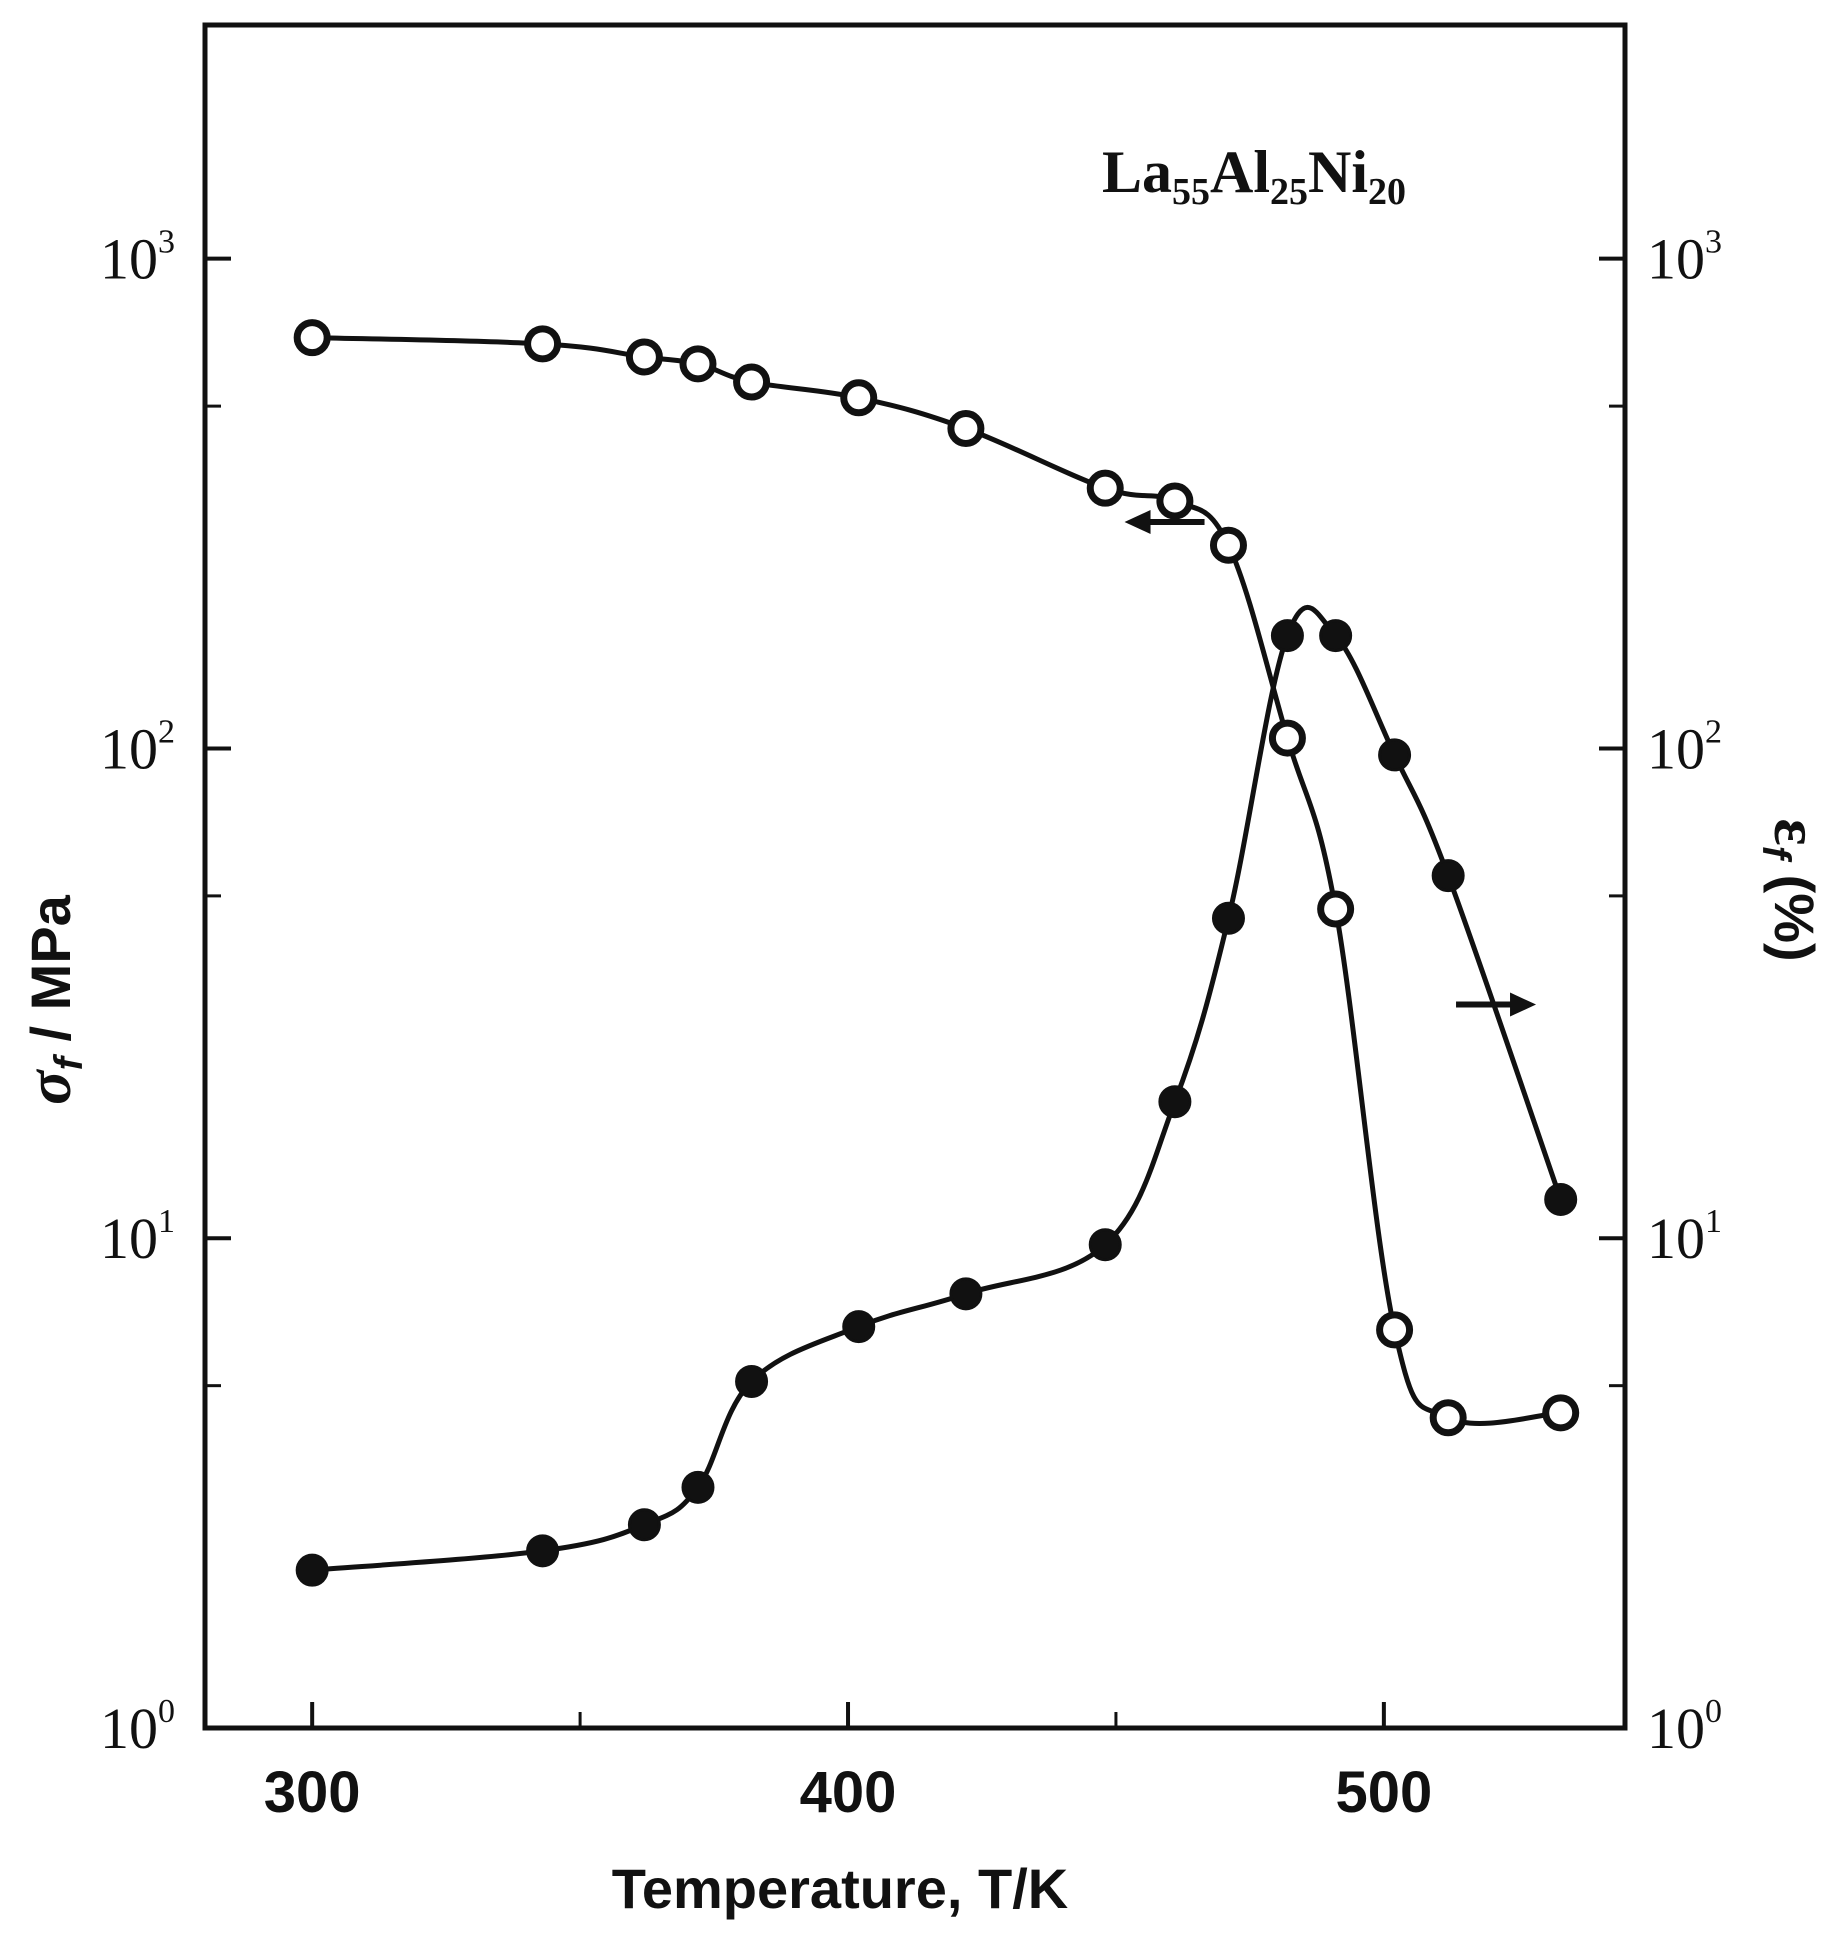 The height and width of the screenshot is (1940, 1824). Describe the element at coordinates (312, 1792) in the screenshot. I see `x-tick-label-300: 300` at that location.